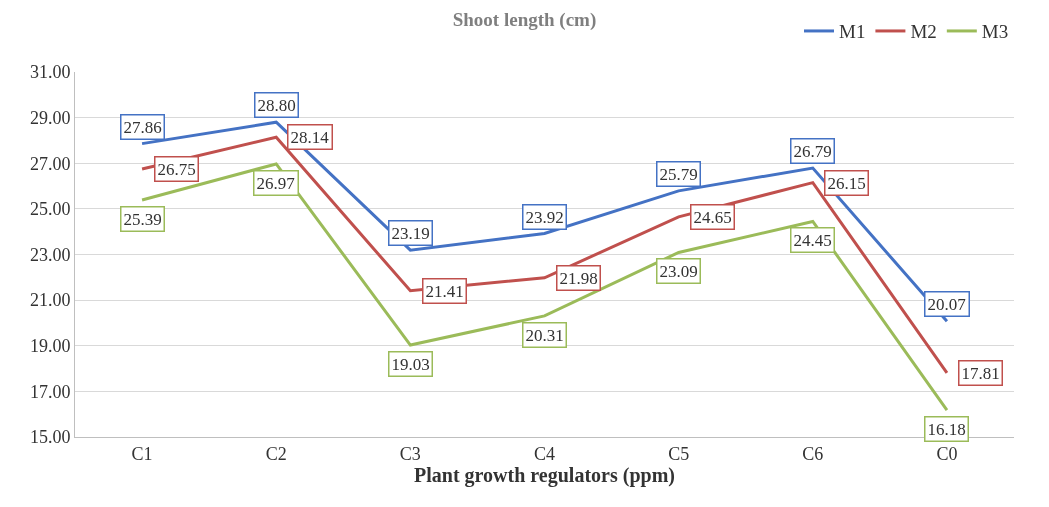  I want to click on data-label: 19.03, so click(410, 364).